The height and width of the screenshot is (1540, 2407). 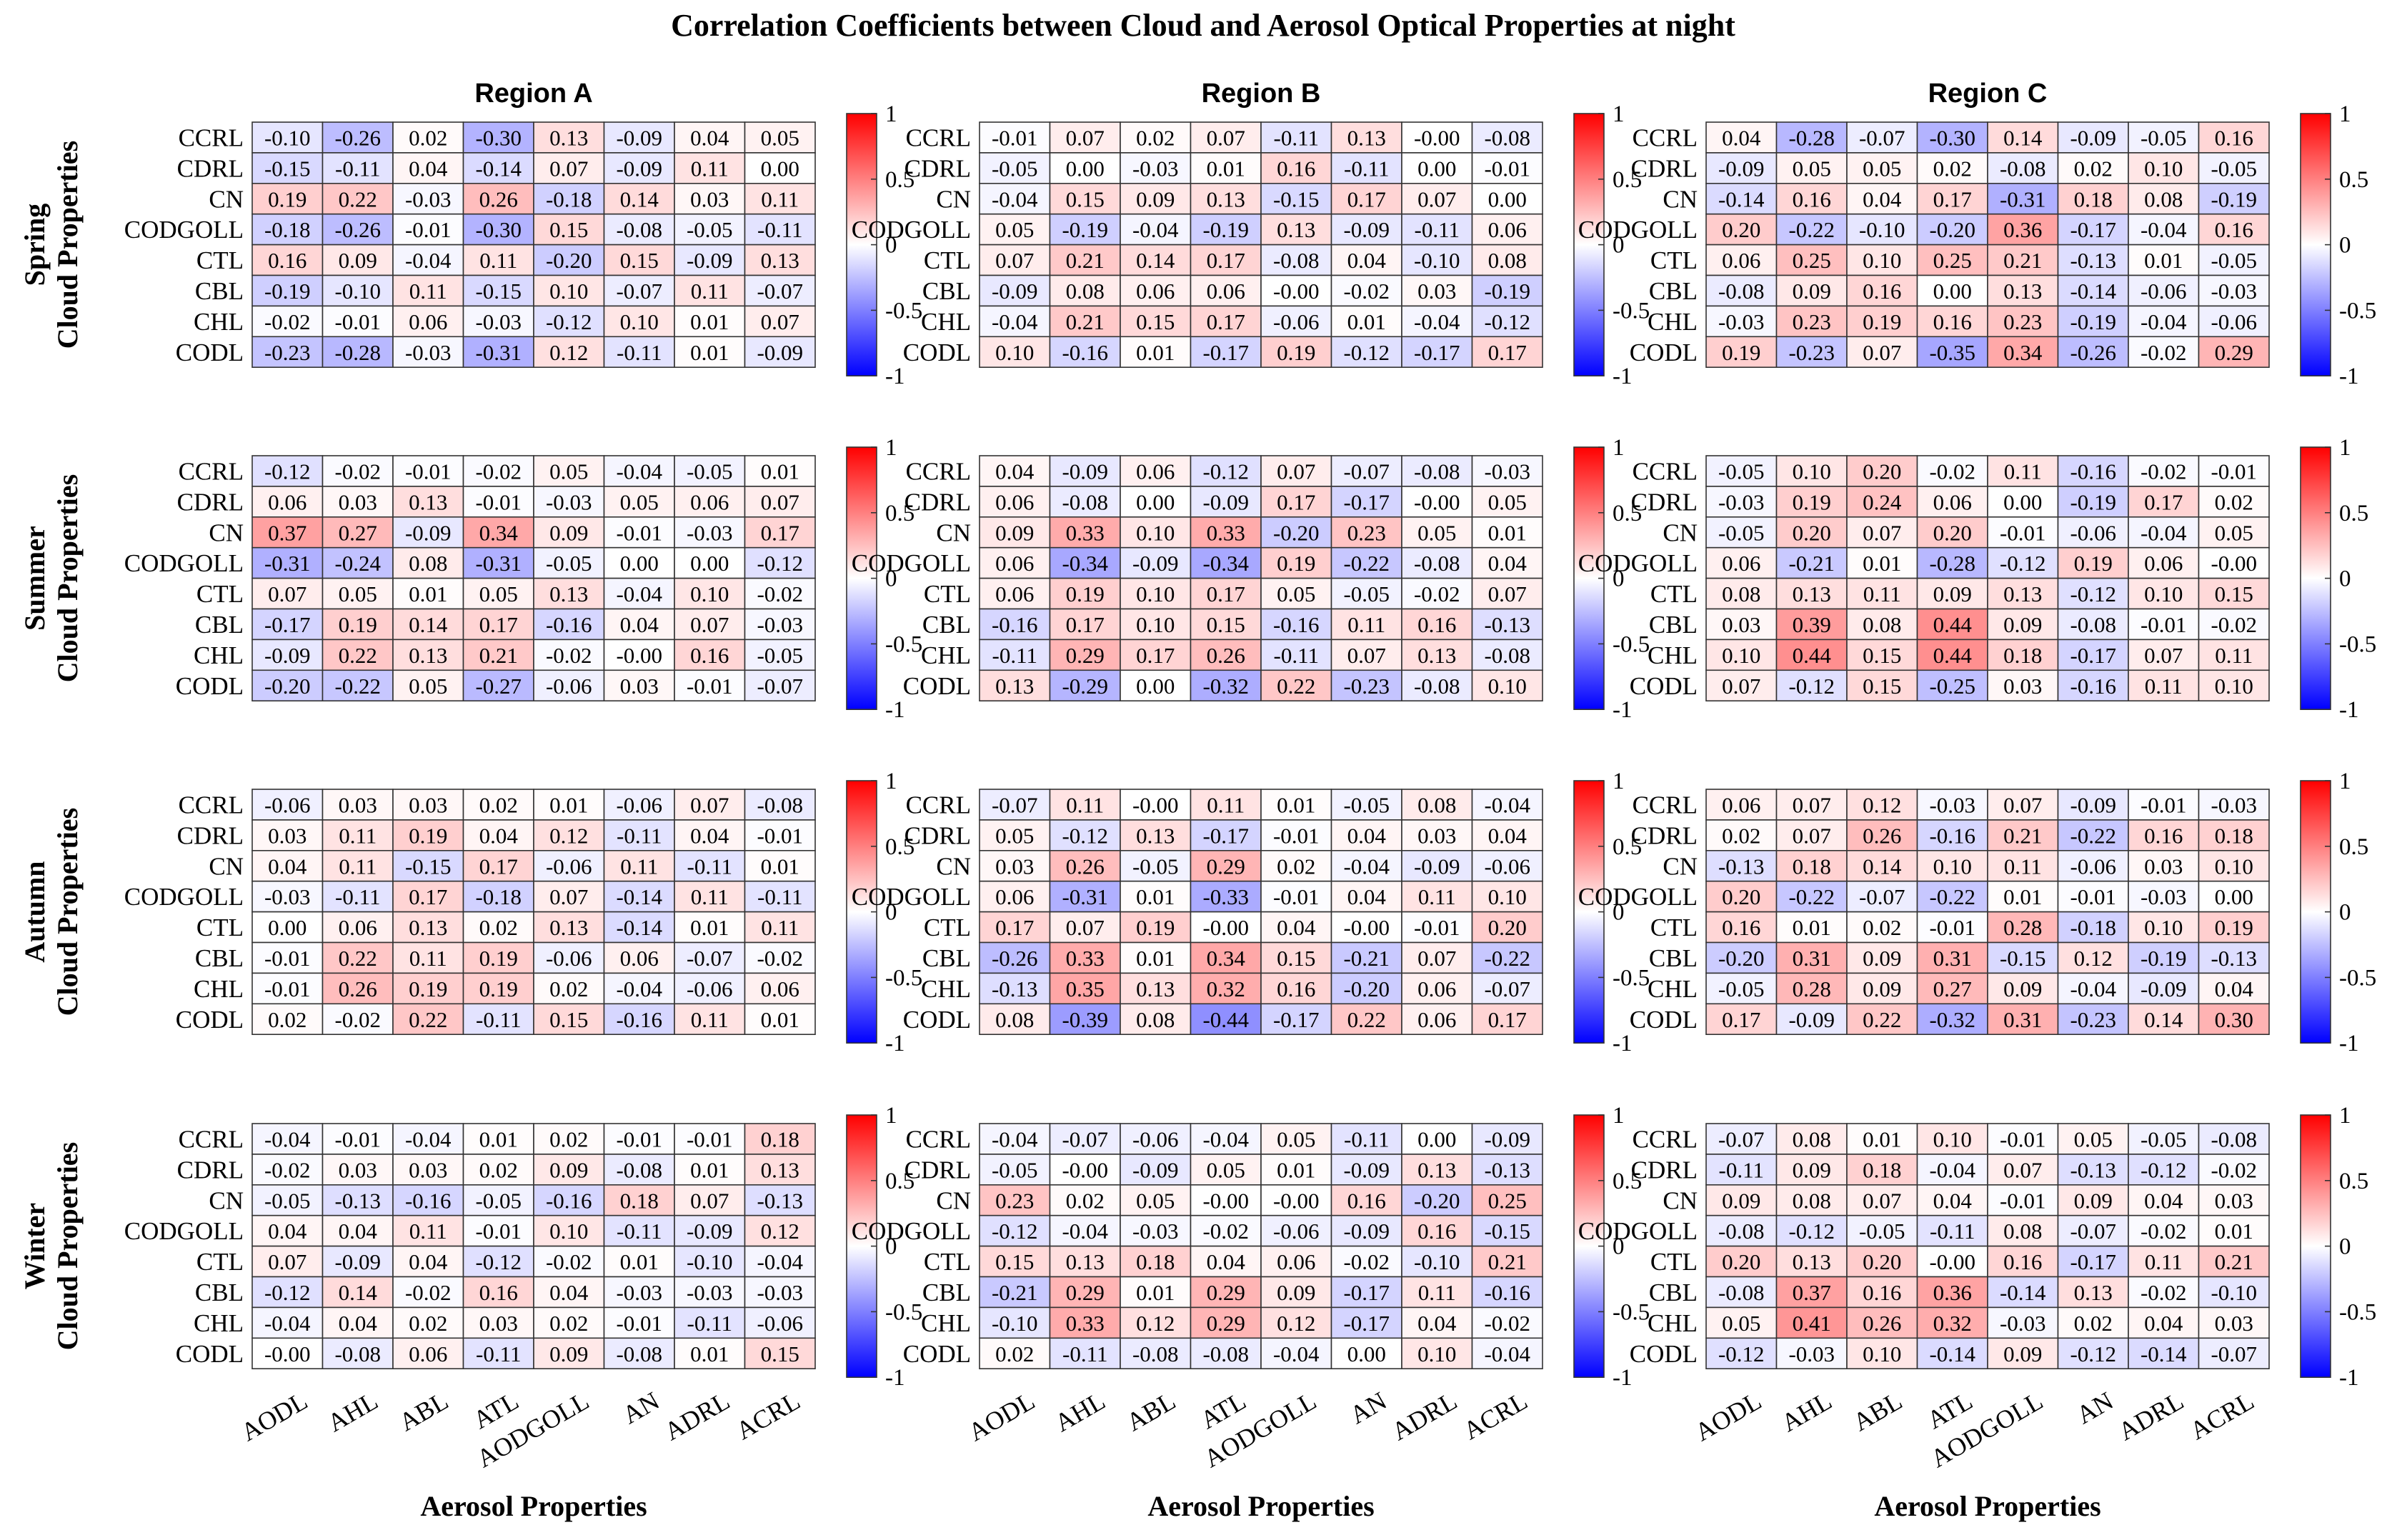 What do you see at coordinates (357, 137) in the screenshot?
I see `cell-value-label: -0.26` at bounding box center [357, 137].